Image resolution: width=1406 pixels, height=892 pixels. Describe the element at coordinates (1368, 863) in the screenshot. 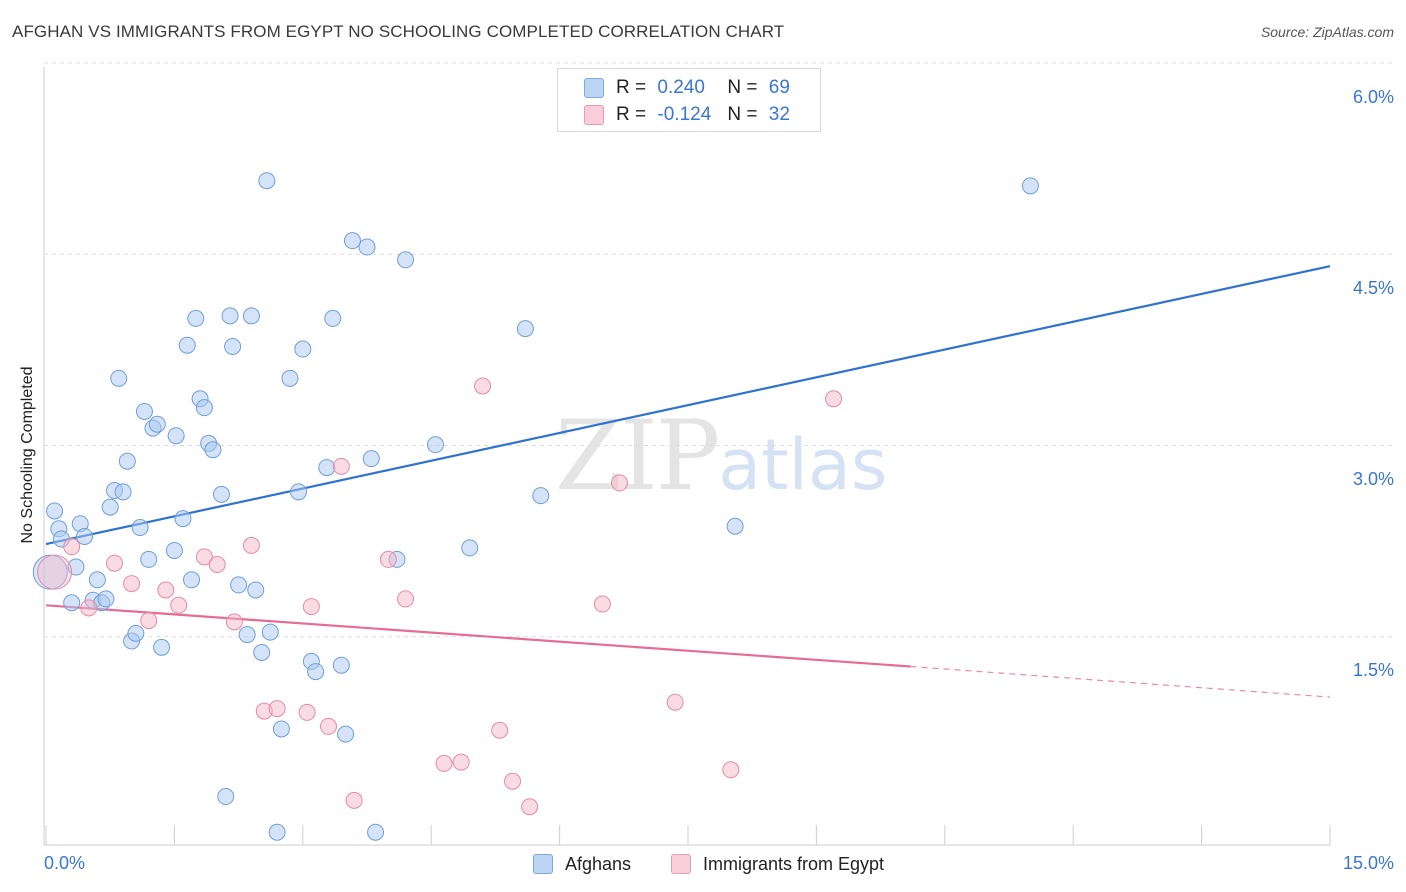

I see `x-tick-max: 15.0%` at that location.